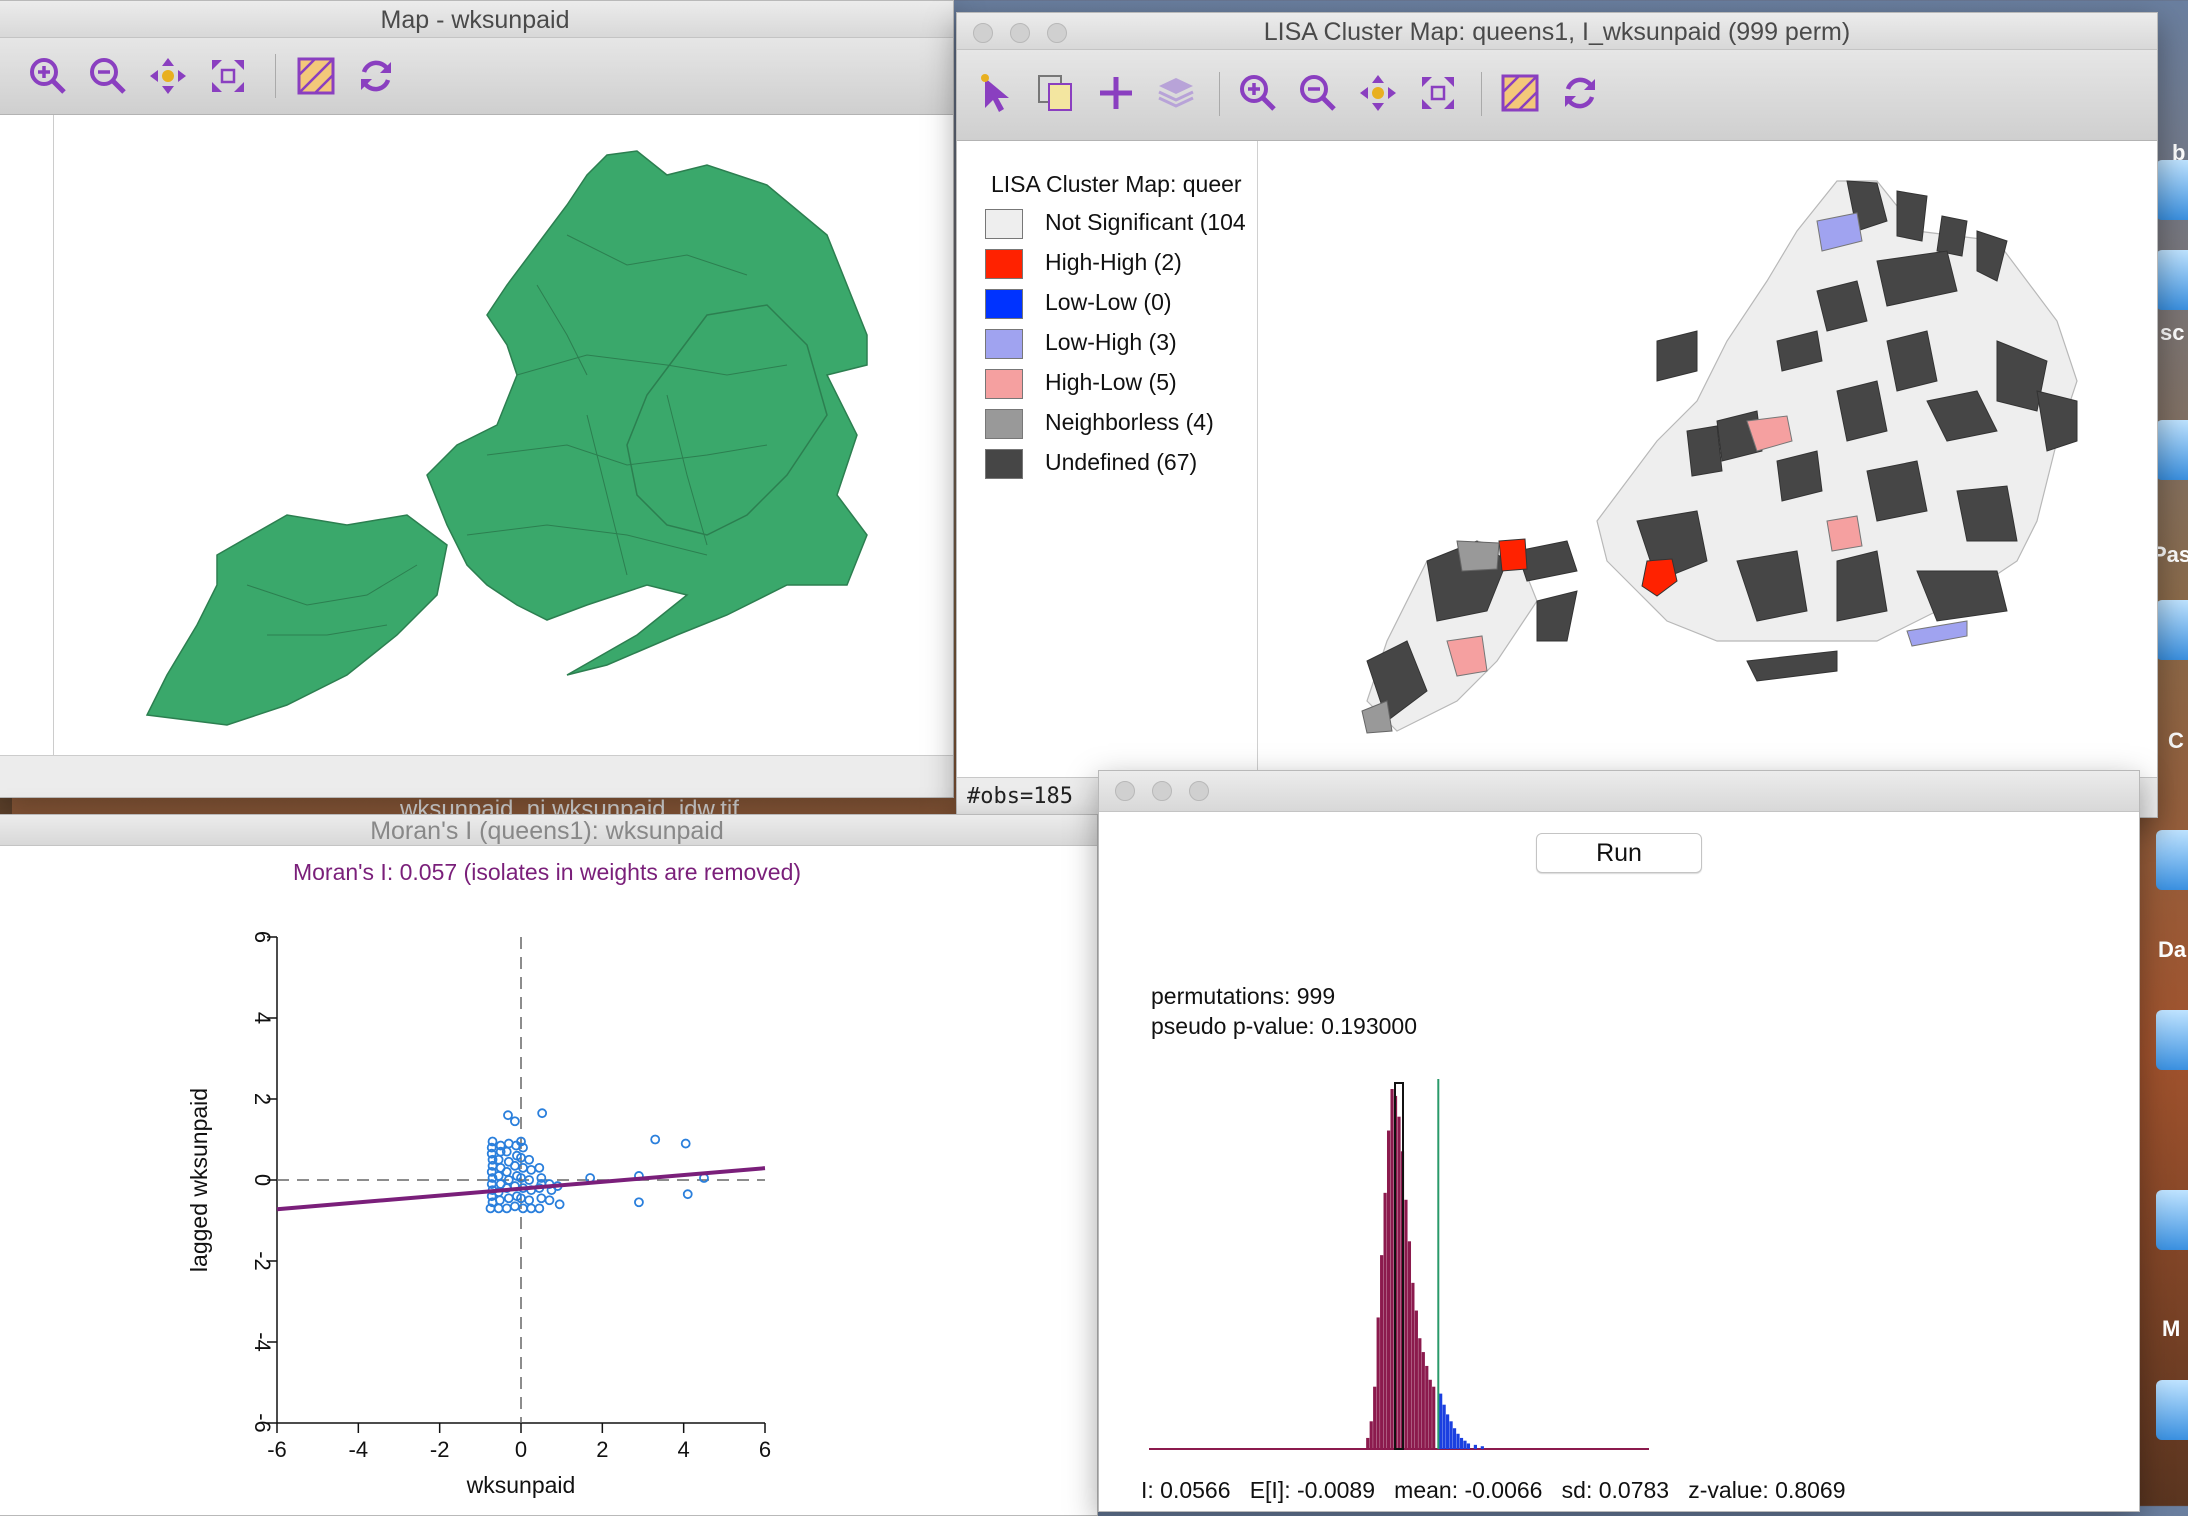 The image size is (2188, 1516). Describe the element at coordinates (1937, 633) in the screenshot. I see `lisa-region-low-high` at that location.